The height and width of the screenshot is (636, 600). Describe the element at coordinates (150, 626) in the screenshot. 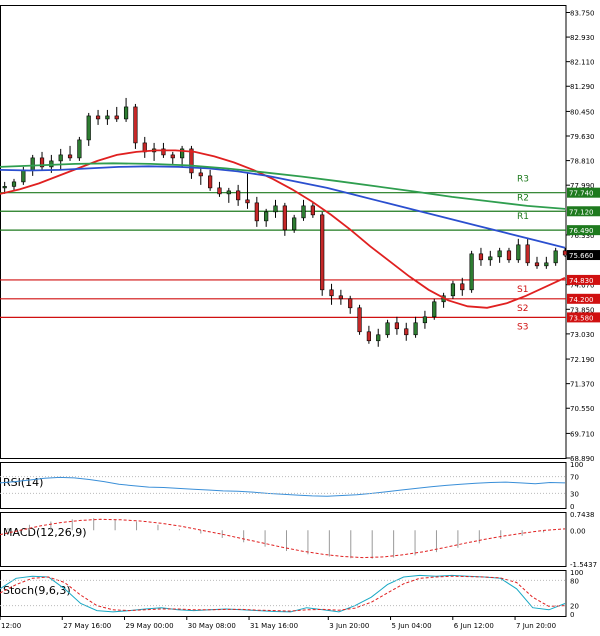

I see `x-tick-label: 29 May 00:00` at that location.